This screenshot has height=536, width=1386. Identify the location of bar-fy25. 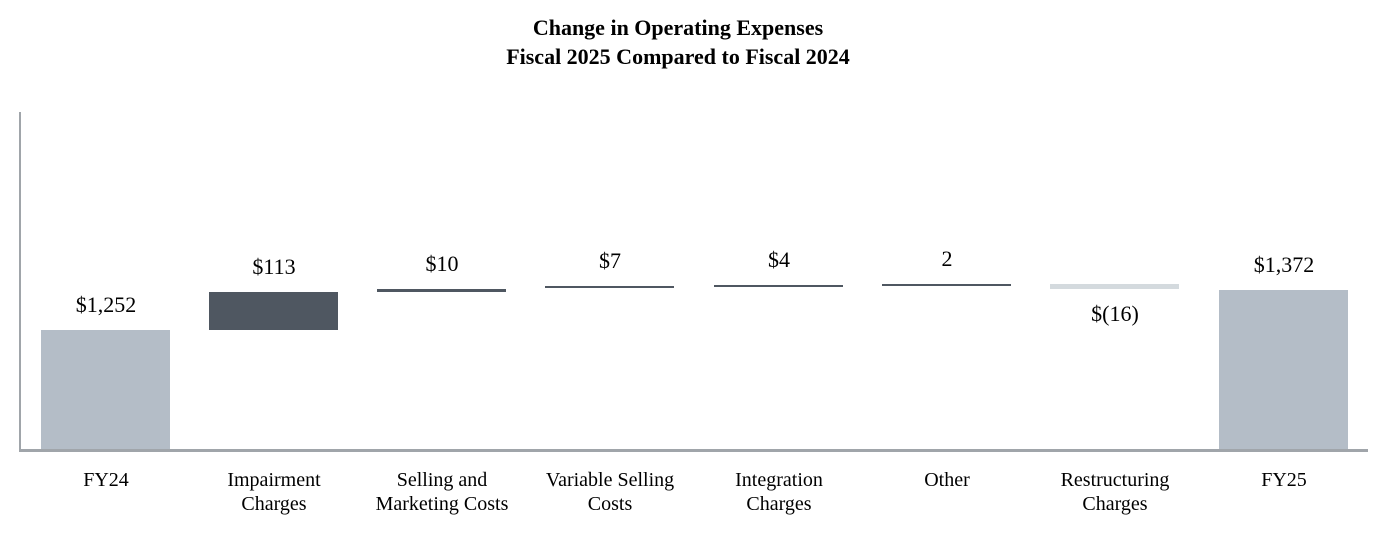
(1283, 369).